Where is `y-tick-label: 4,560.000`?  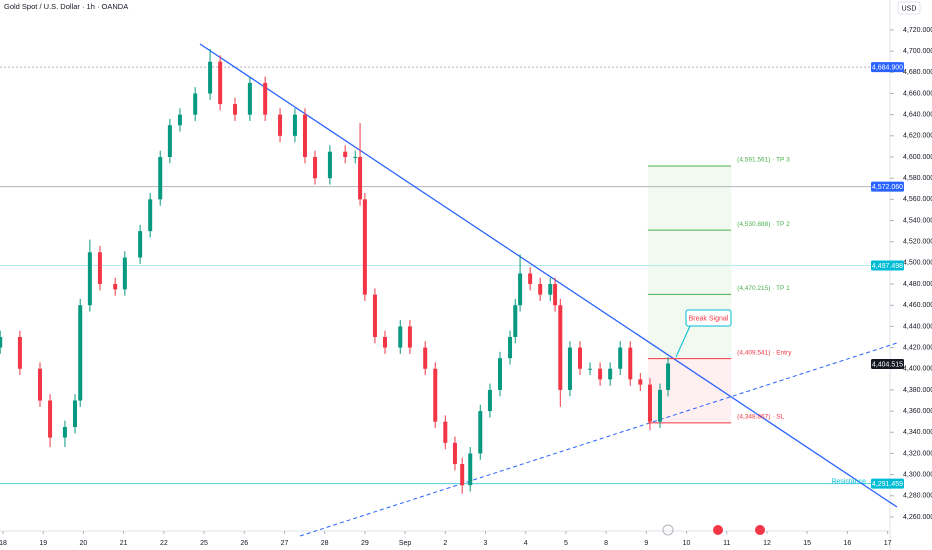 y-tick-label: 4,560.000 is located at coordinates (917, 199).